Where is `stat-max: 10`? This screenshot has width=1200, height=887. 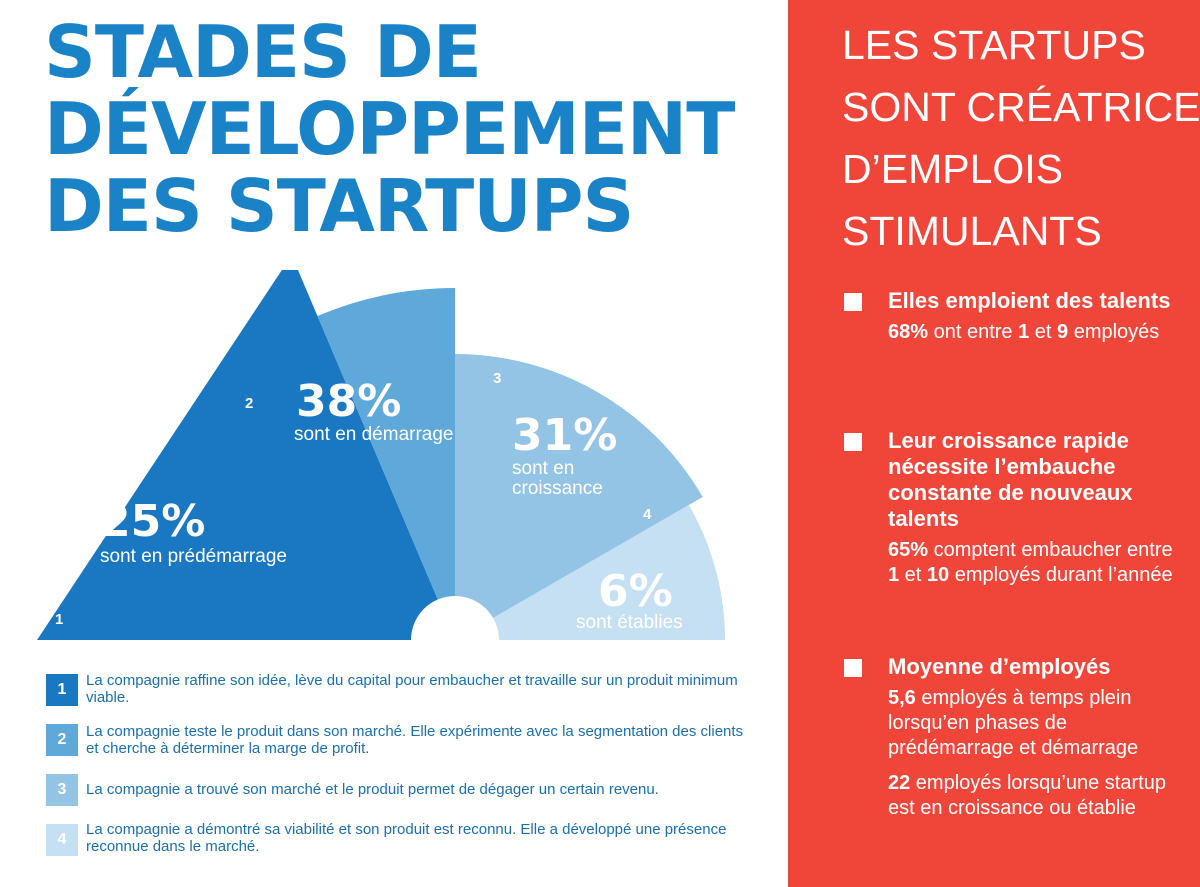 stat-max: 10 is located at coordinates (938, 575).